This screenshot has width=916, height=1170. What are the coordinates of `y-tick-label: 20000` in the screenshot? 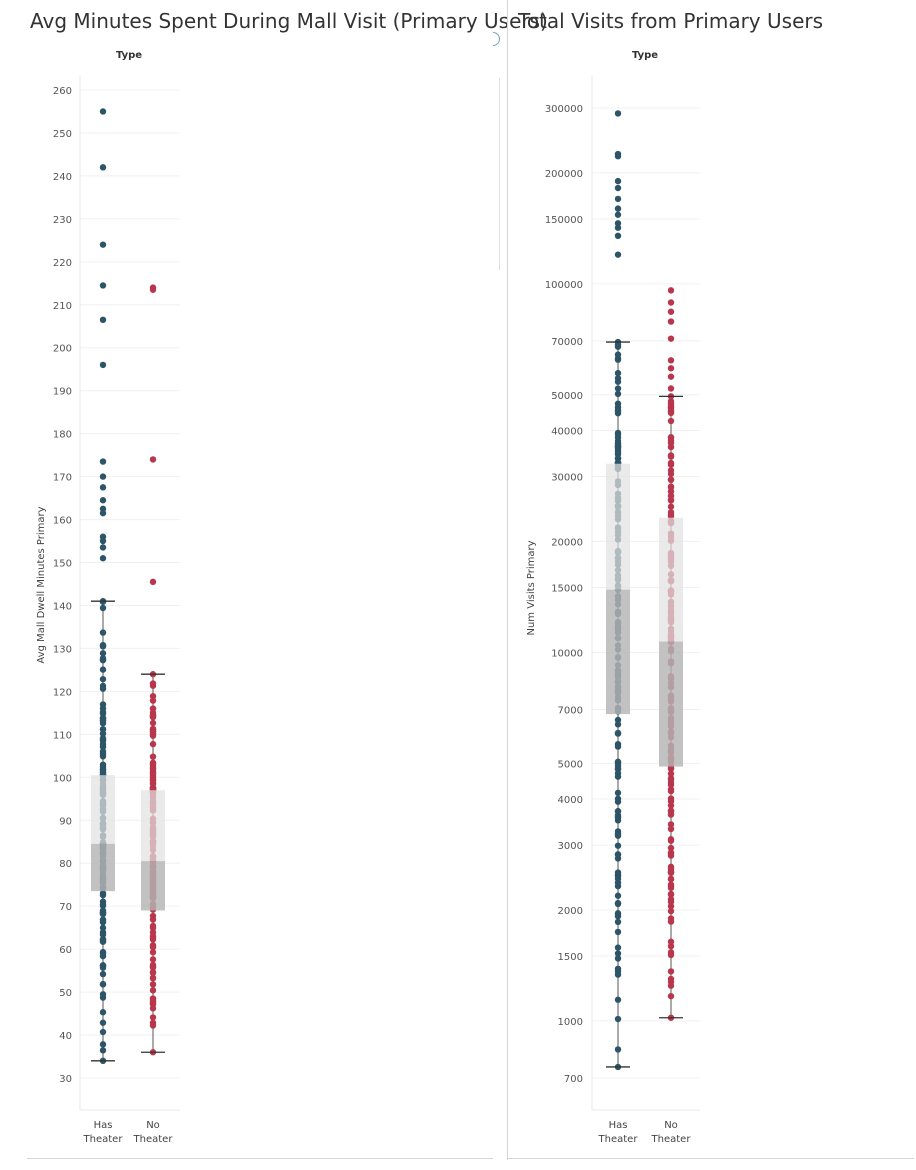 It's located at (567, 542).